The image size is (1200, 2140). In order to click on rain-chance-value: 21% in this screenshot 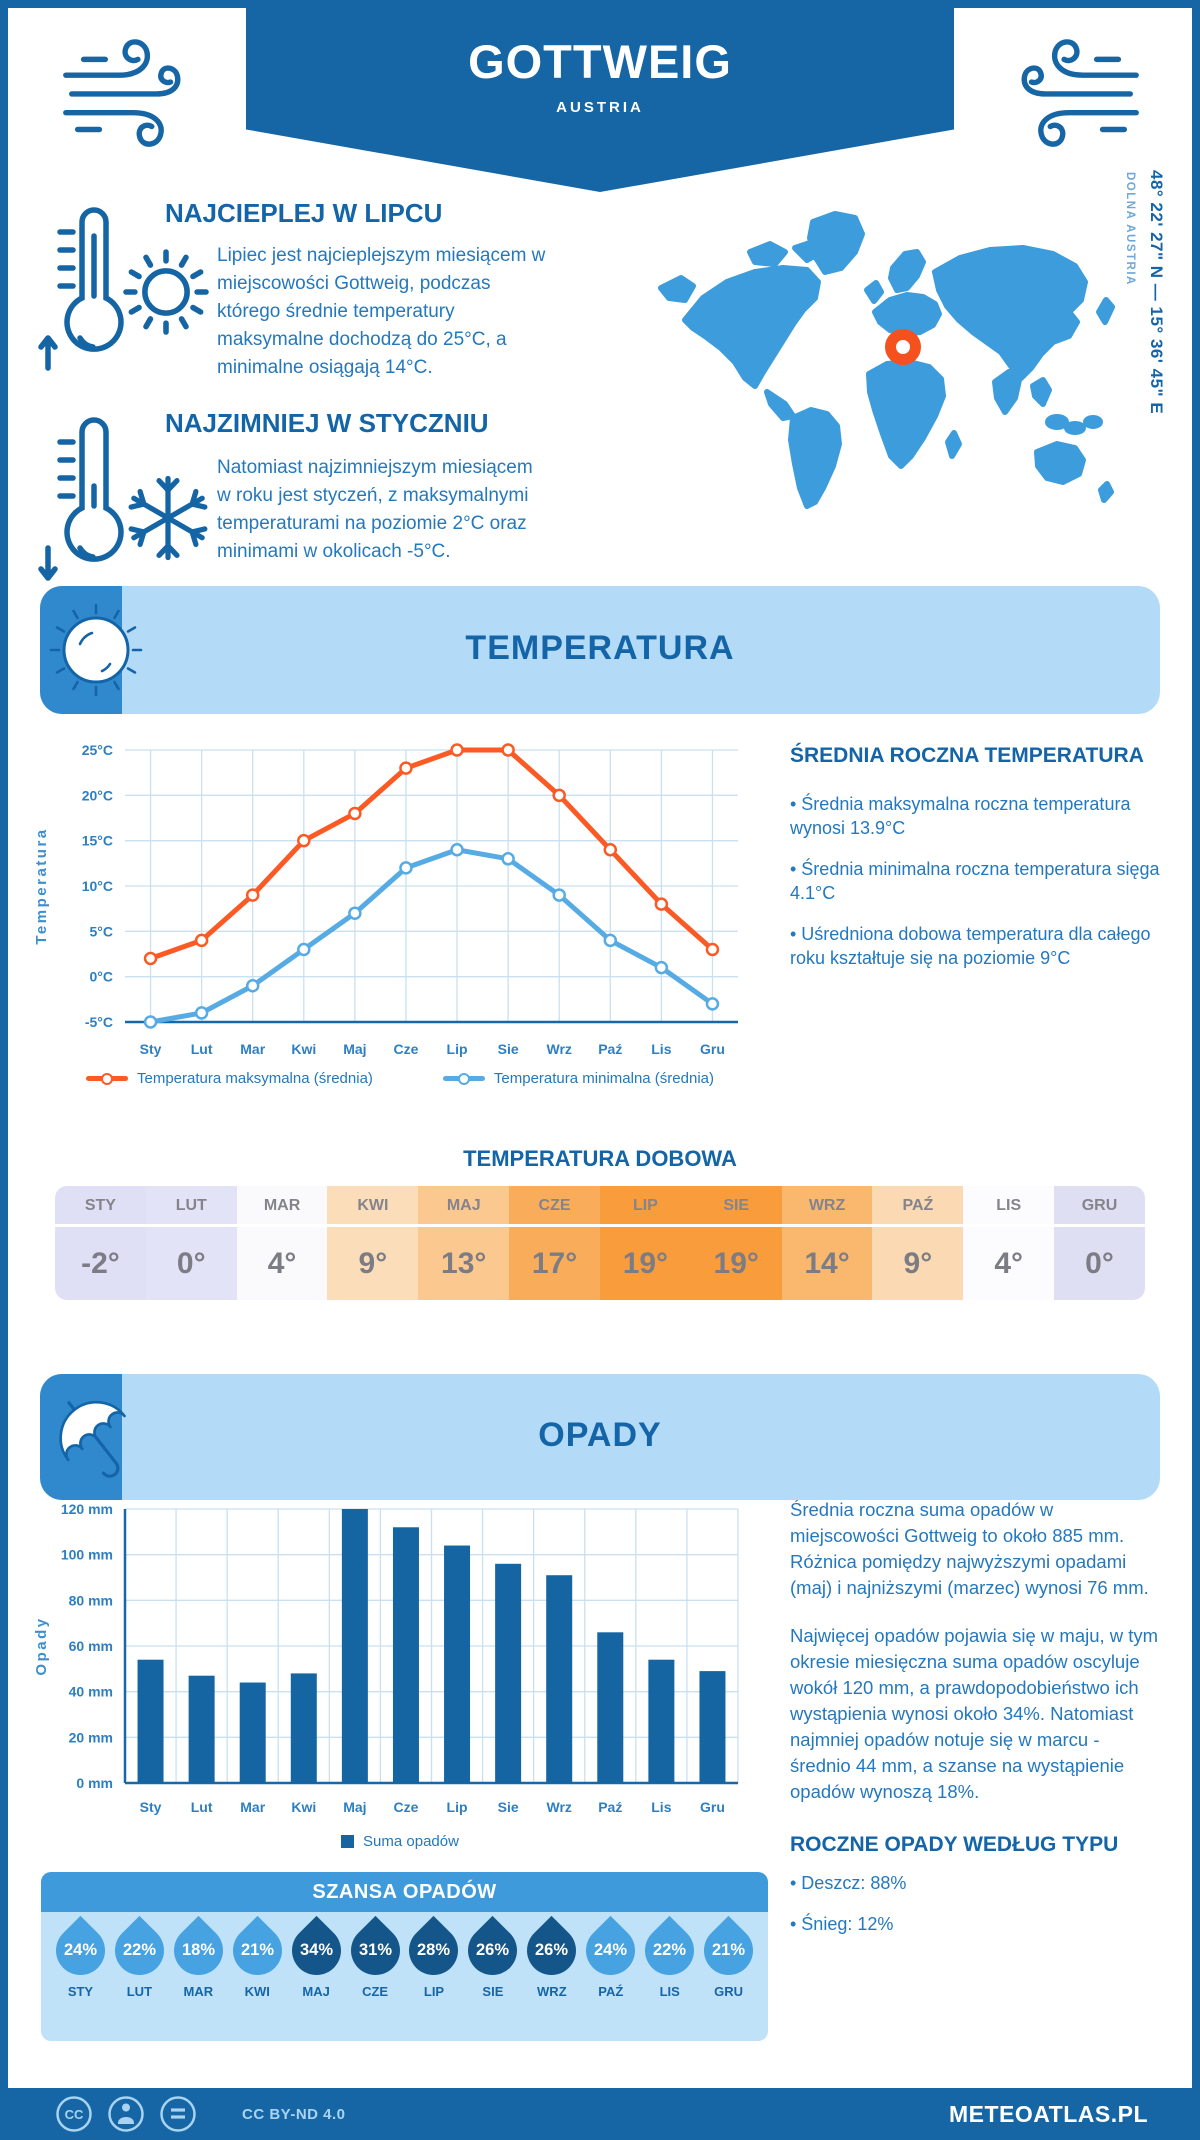, I will do `click(257, 1950)`.